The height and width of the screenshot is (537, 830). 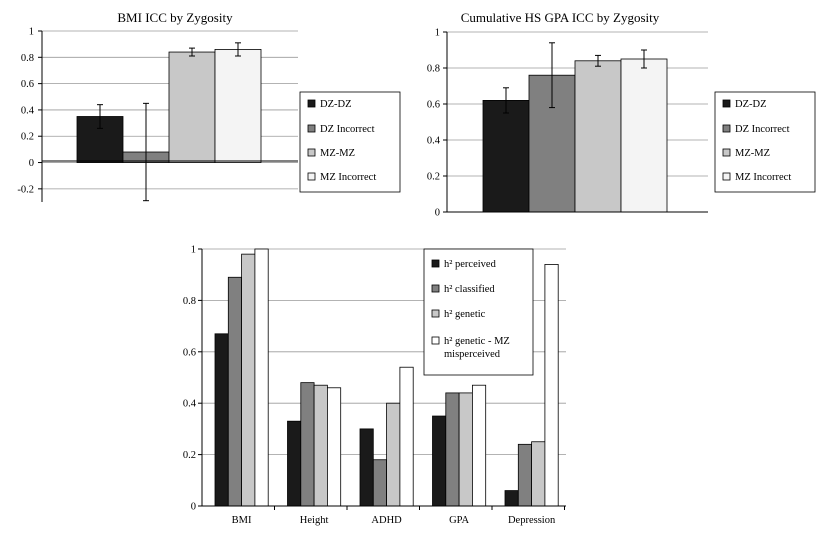 I want to click on chart1-y-tick-label: 0.8, so click(x=27, y=58).